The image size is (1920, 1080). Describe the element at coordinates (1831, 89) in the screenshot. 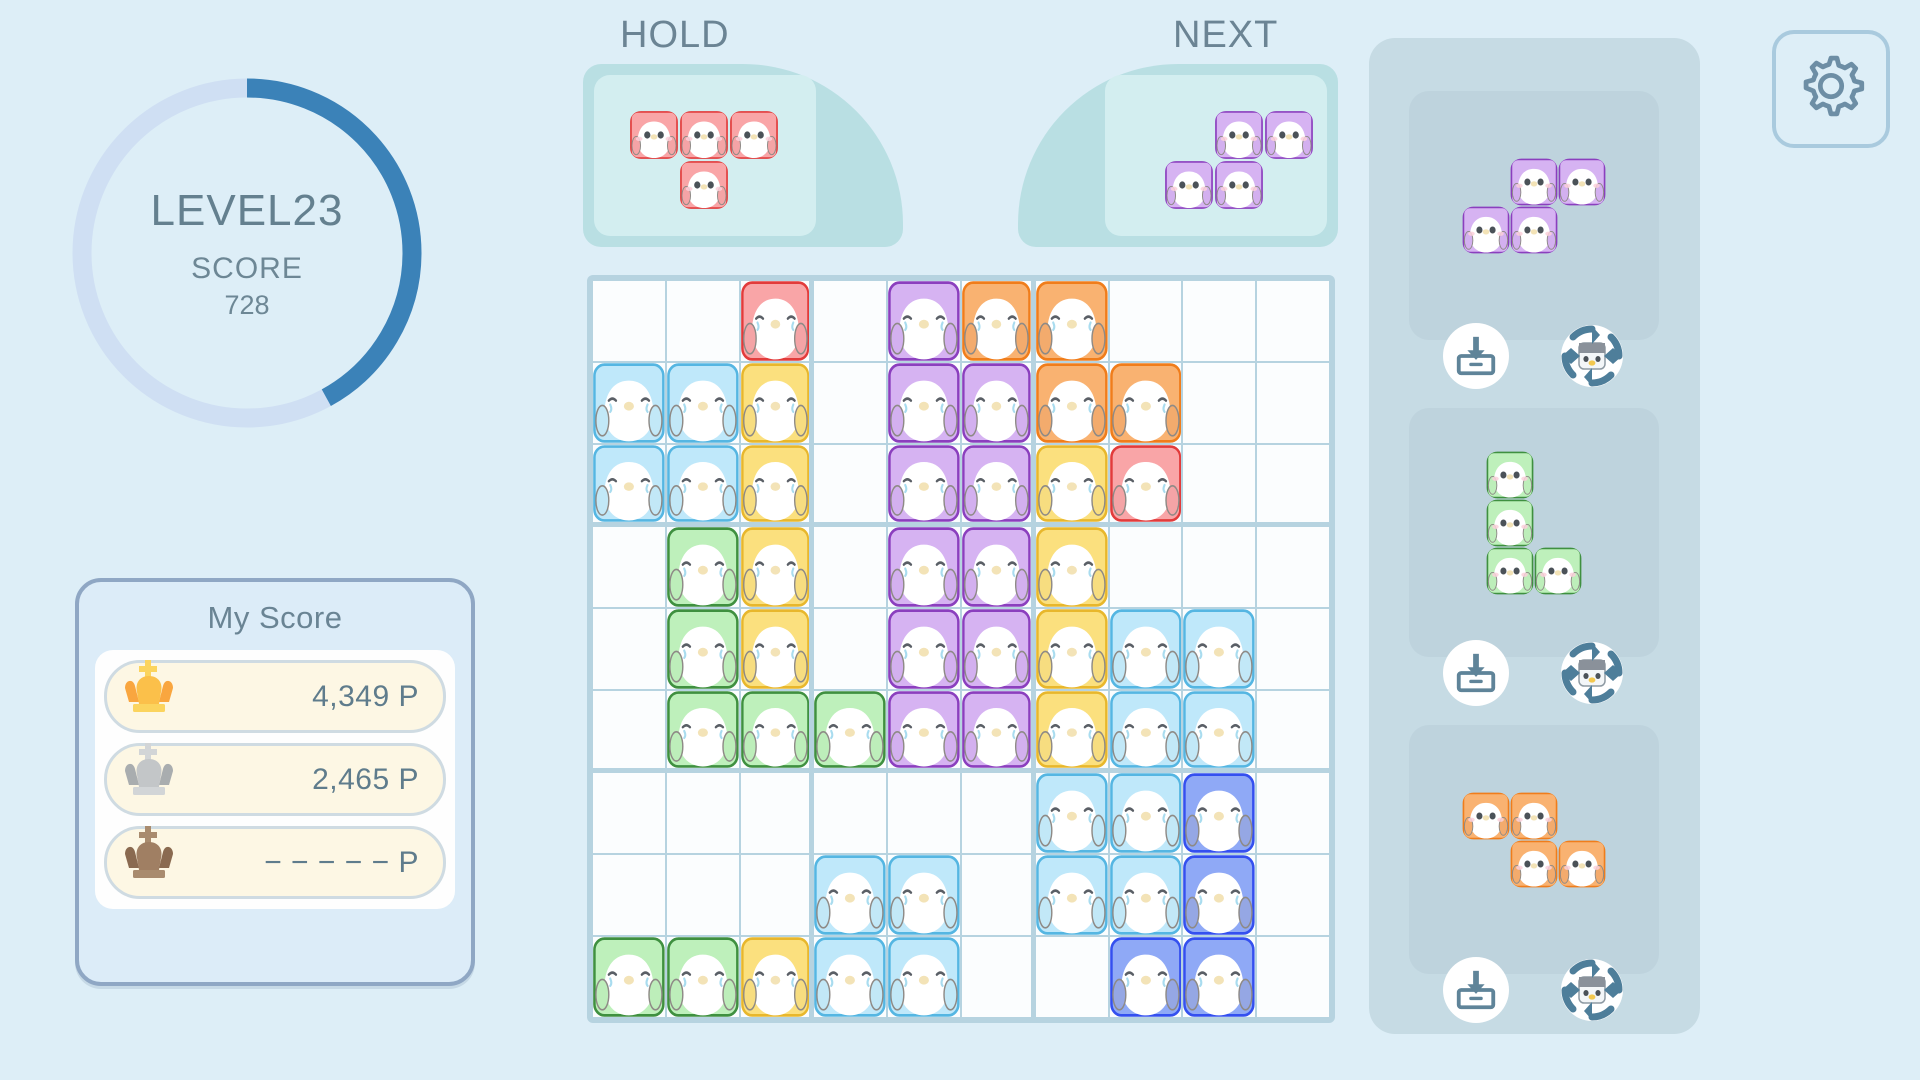

I see `settings-button` at that location.